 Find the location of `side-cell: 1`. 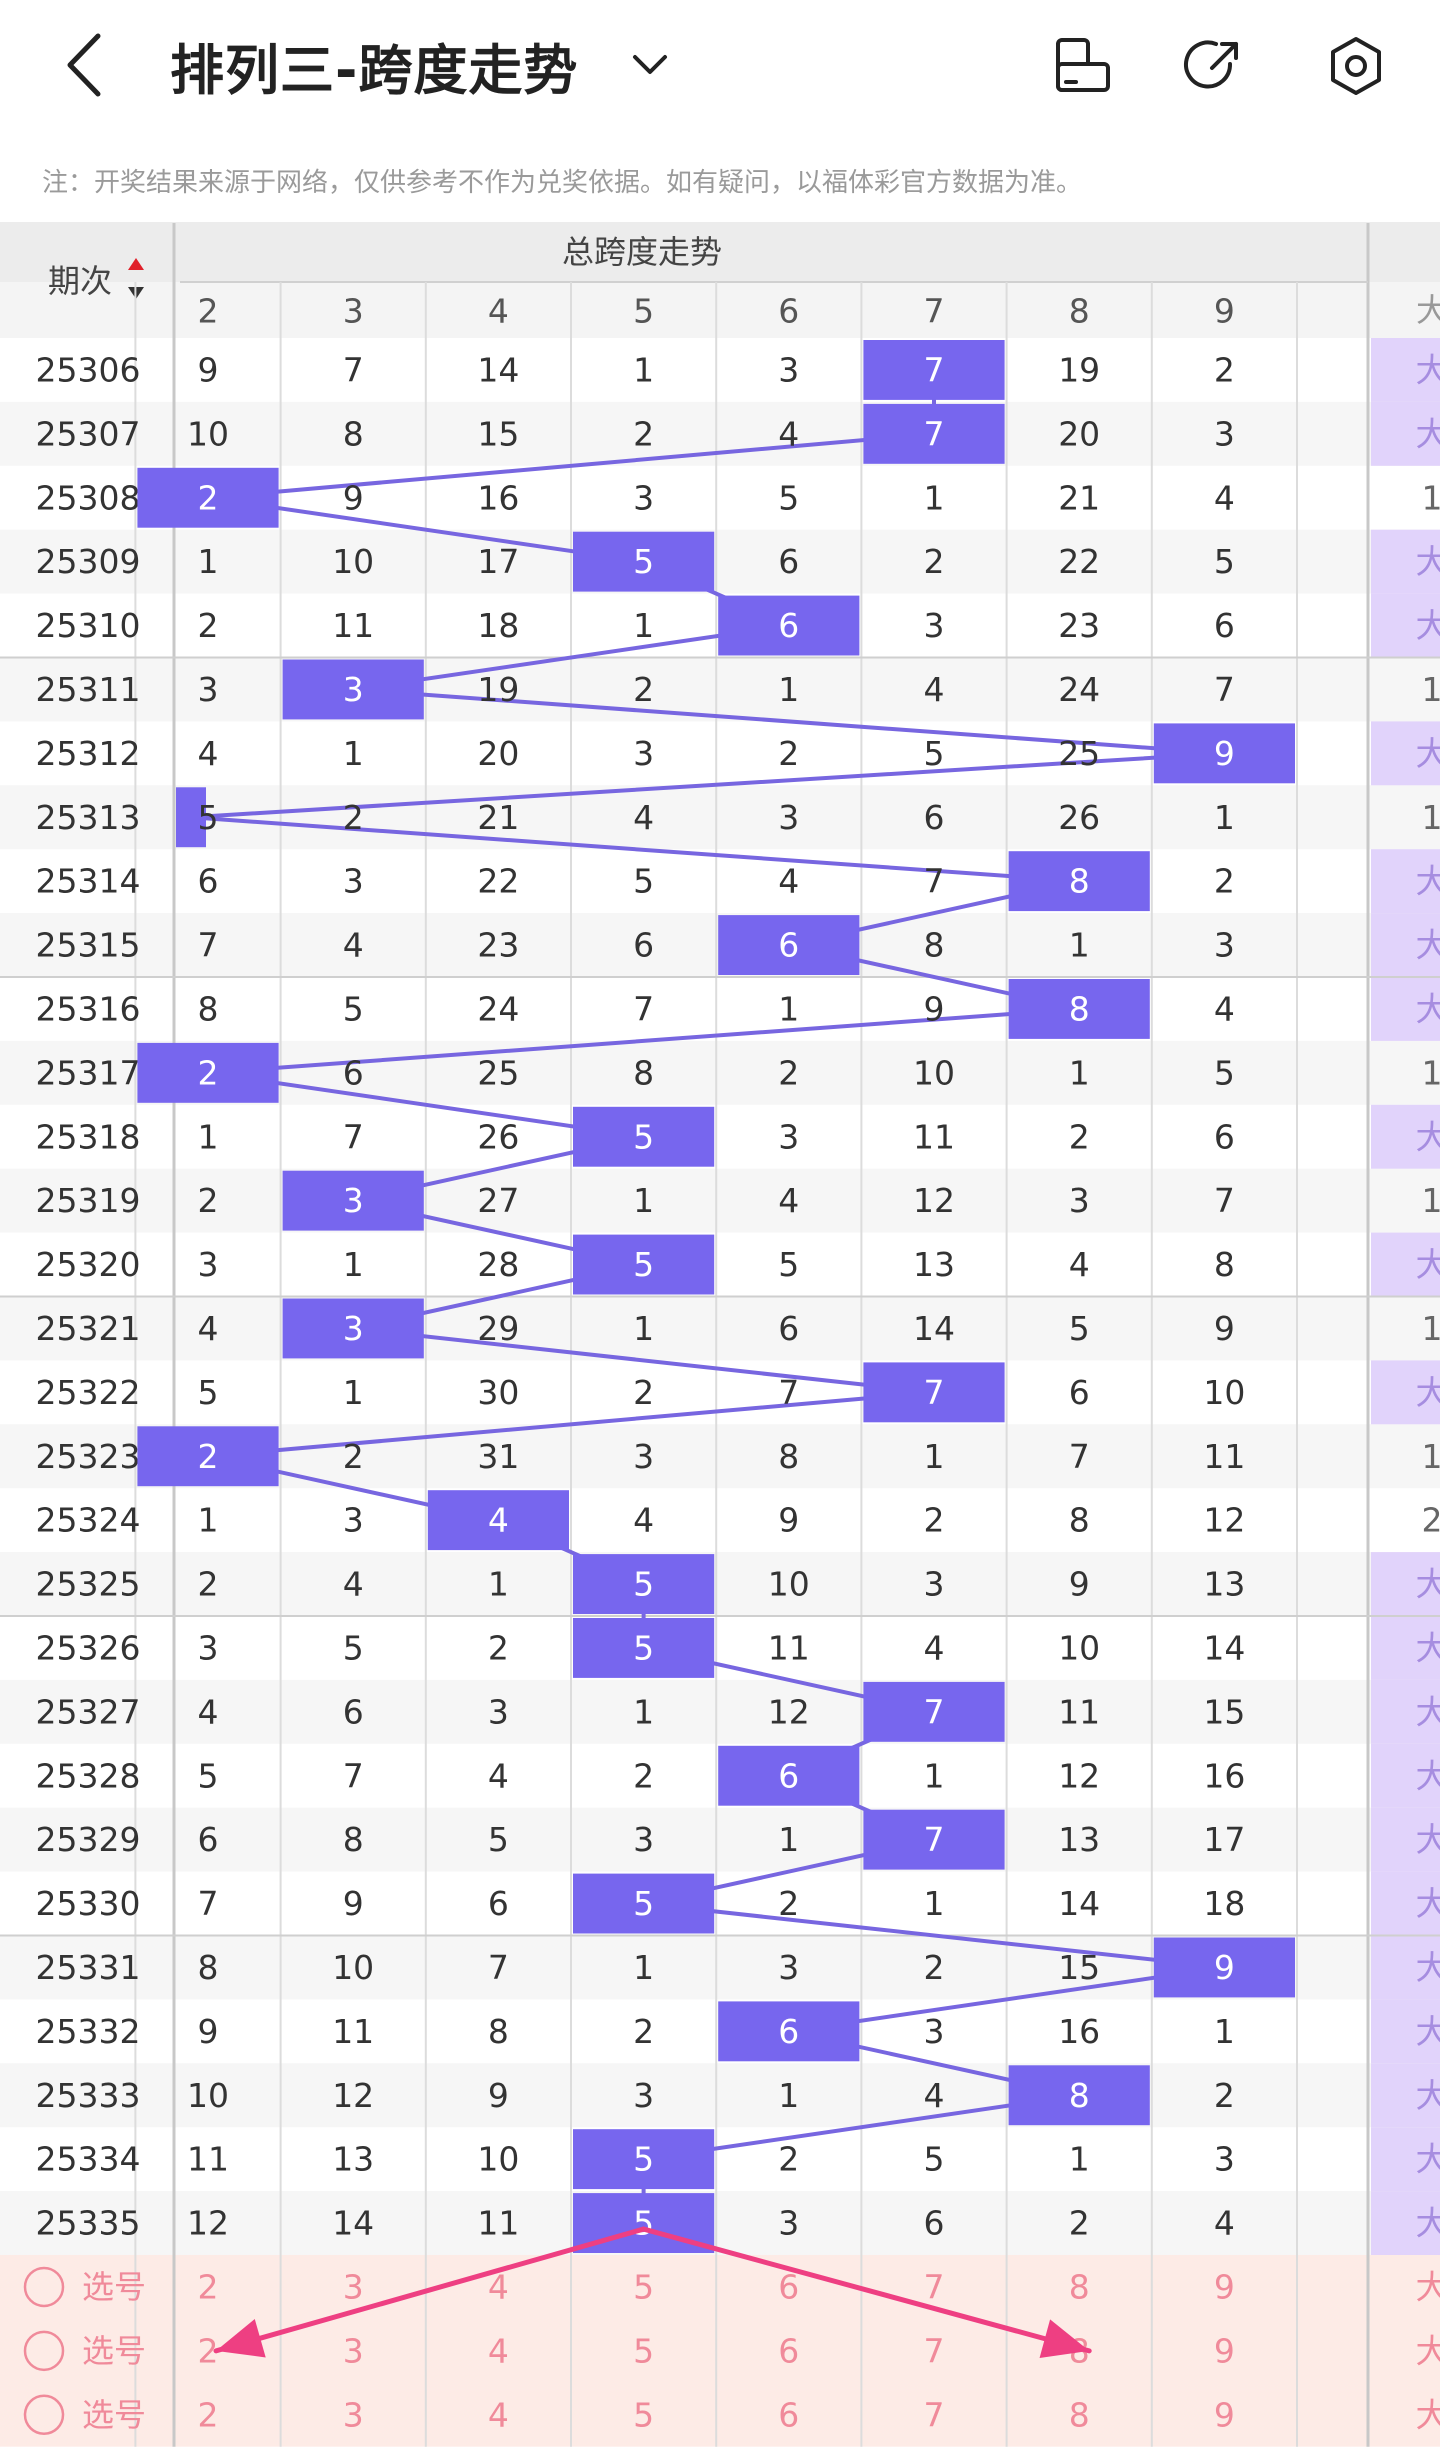

side-cell: 1 is located at coordinates (1431, 1072).